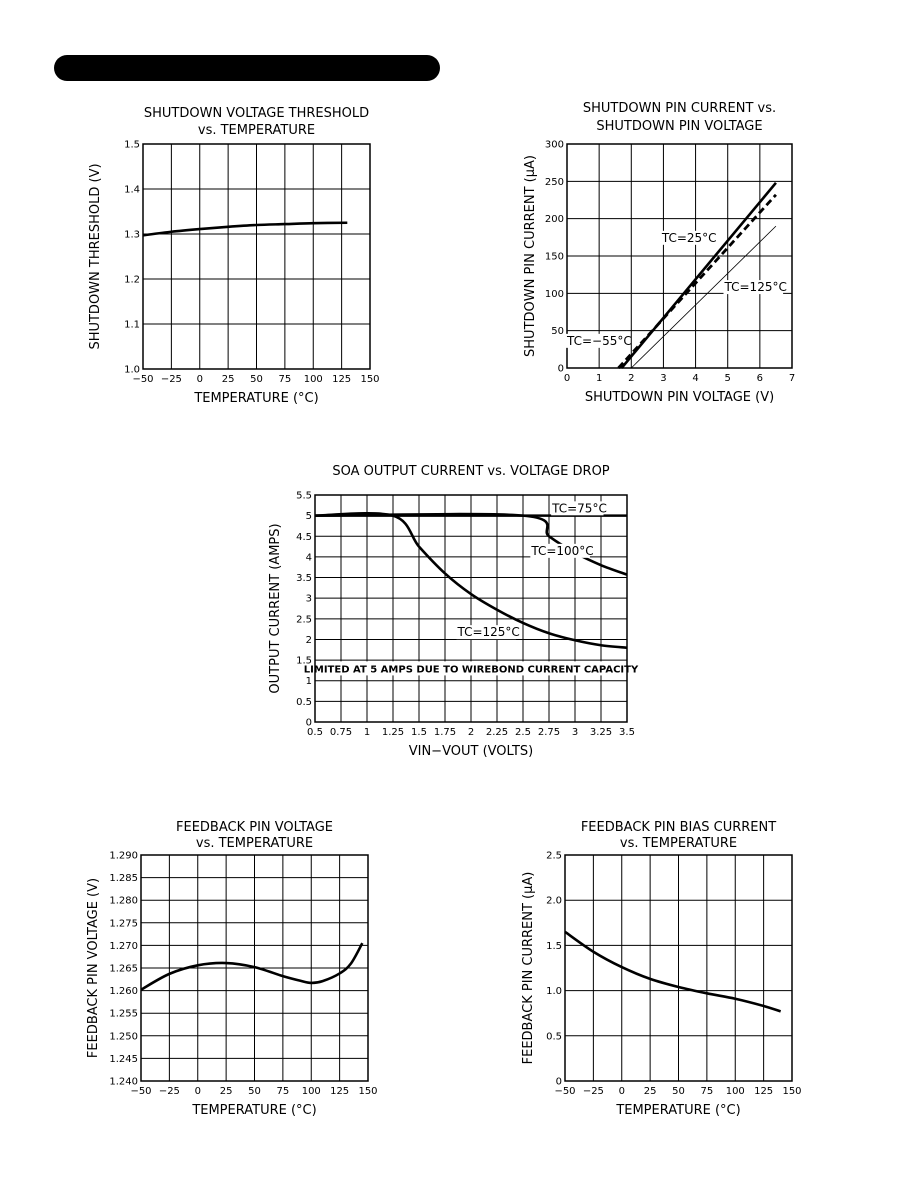 This screenshot has height=1188, width=918. Describe the element at coordinates (549, 732) in the screenshot. I see `x-tick-label: 2.75` at that location.